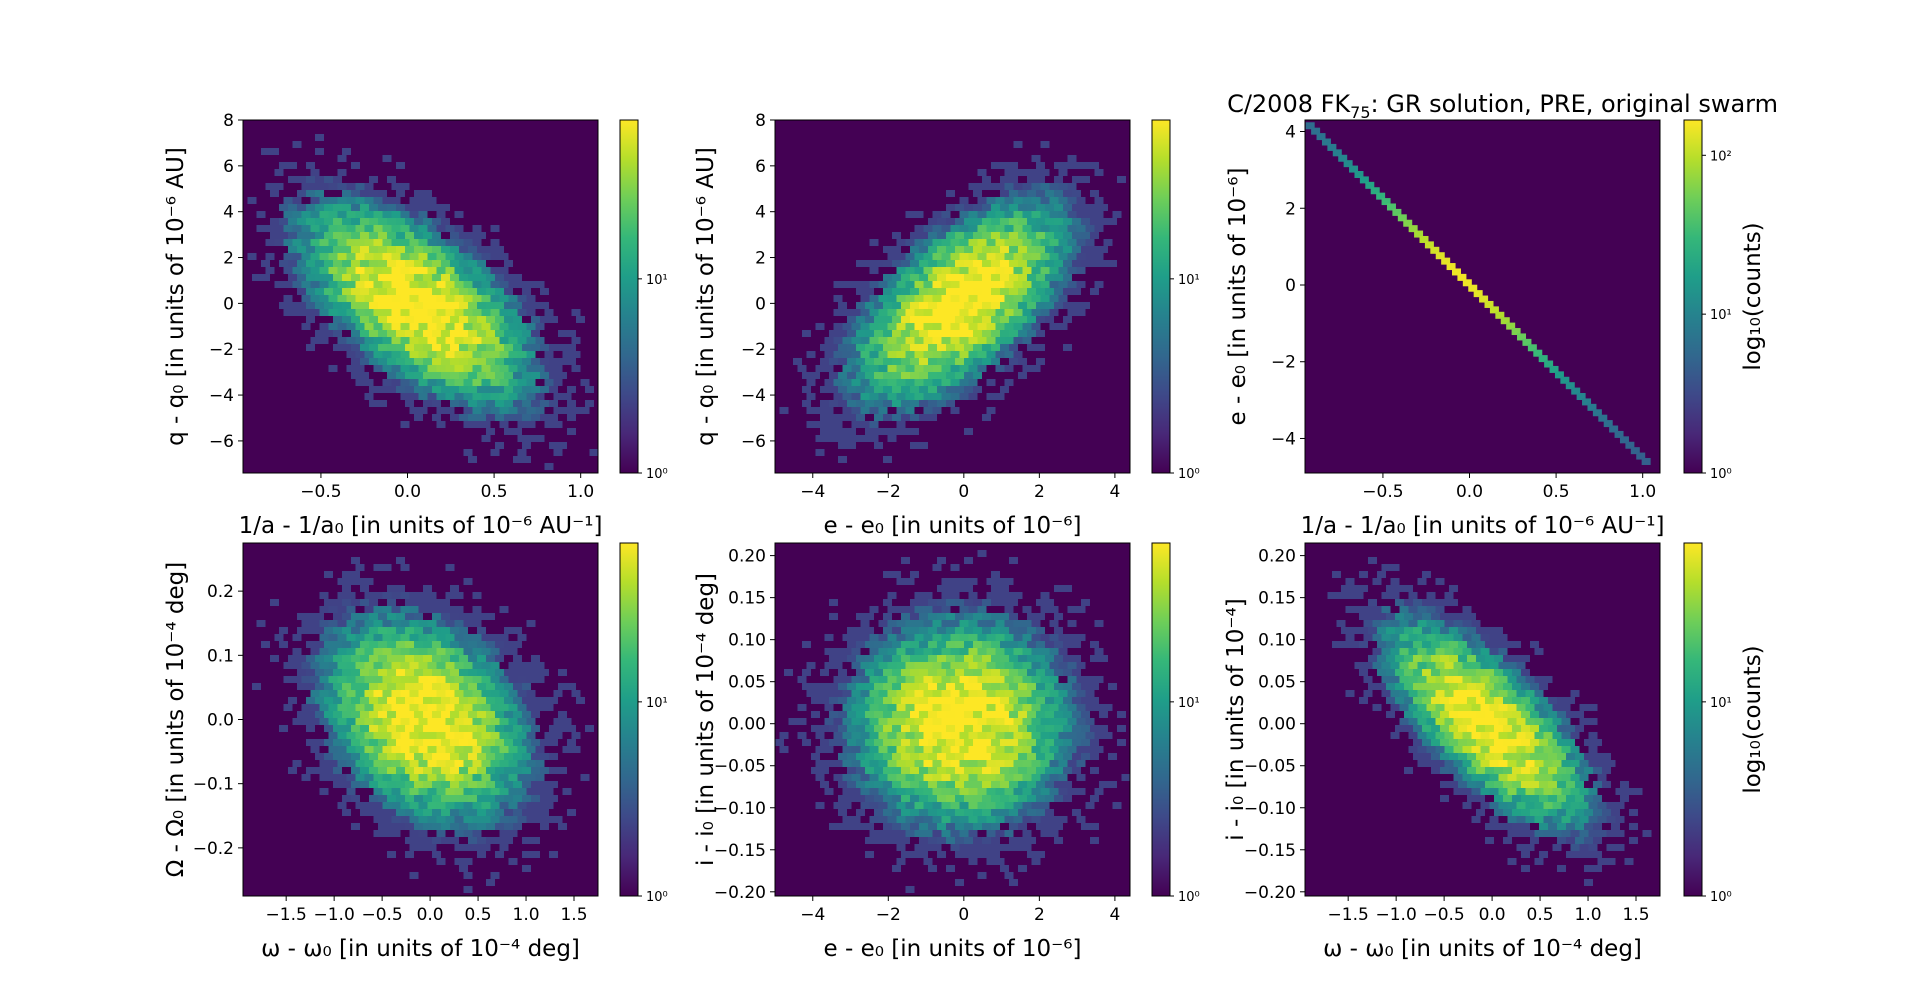 The width and height of the screenshot is (1920, 994). What do you see at coordinates (423, 725) in the screenshot?
I see `hexbin-cells` at bounding box center [423, 725].